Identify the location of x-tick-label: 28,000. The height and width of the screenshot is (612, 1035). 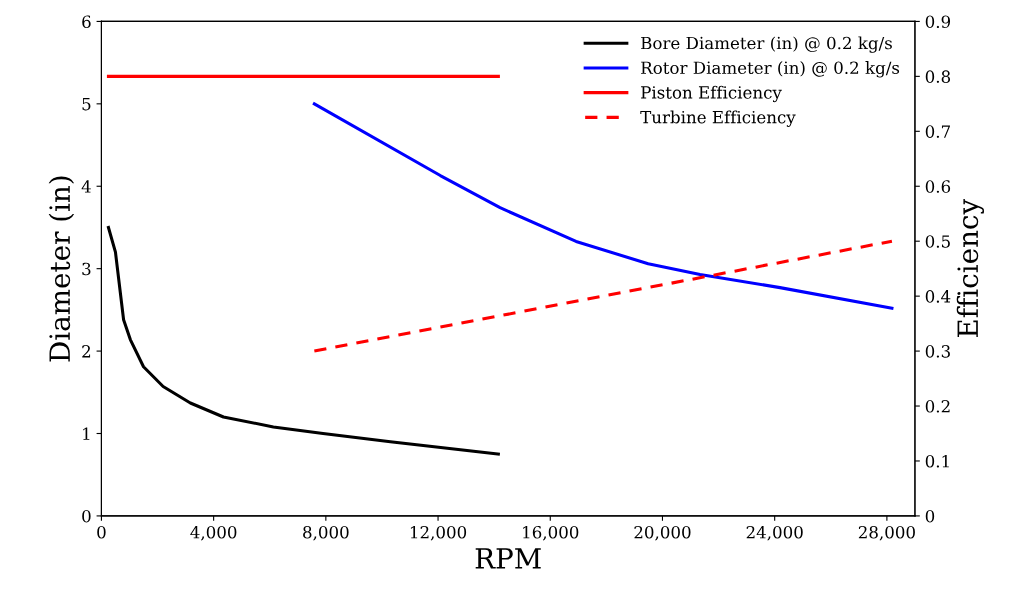
(886, 533).